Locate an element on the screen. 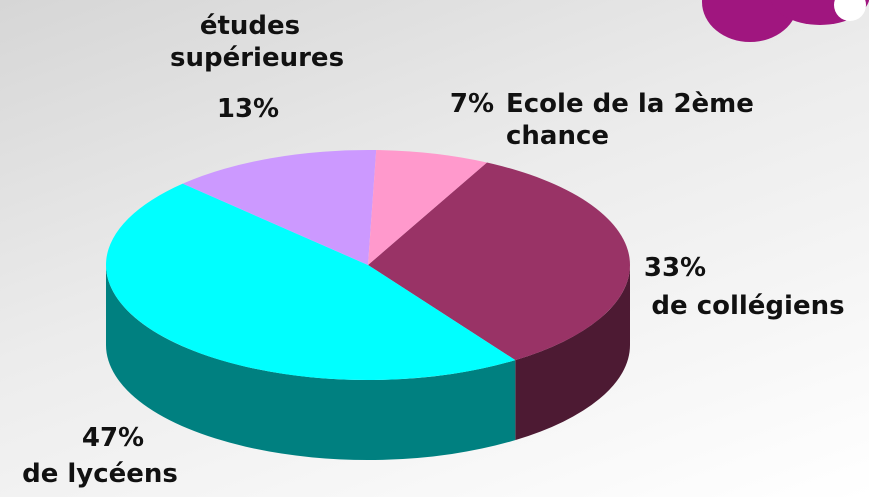 This screenshot has height=497, width=869. value-label: 33% is located at coordinates (675, 268).